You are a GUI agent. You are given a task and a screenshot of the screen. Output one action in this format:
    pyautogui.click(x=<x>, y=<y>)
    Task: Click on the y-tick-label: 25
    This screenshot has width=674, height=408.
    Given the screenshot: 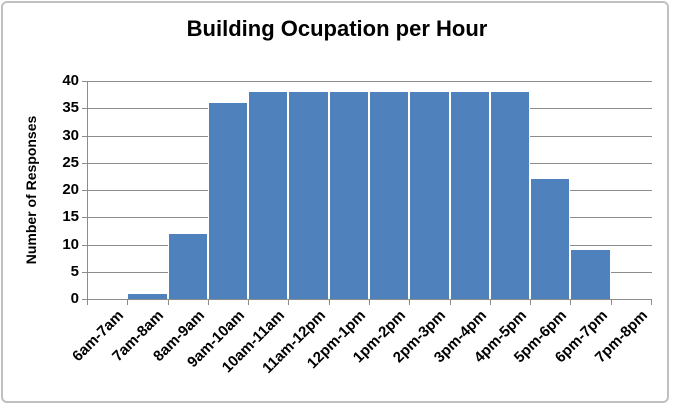 What is the action you would take?
    pyautogui.click(x=70, y=162)
    